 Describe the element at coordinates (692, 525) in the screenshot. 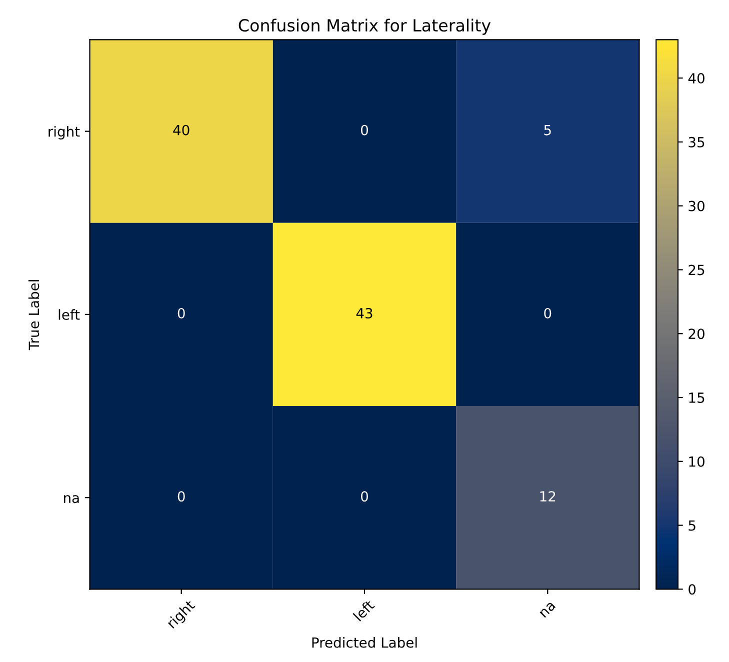

I see `color-bar-label: 5` at that location.